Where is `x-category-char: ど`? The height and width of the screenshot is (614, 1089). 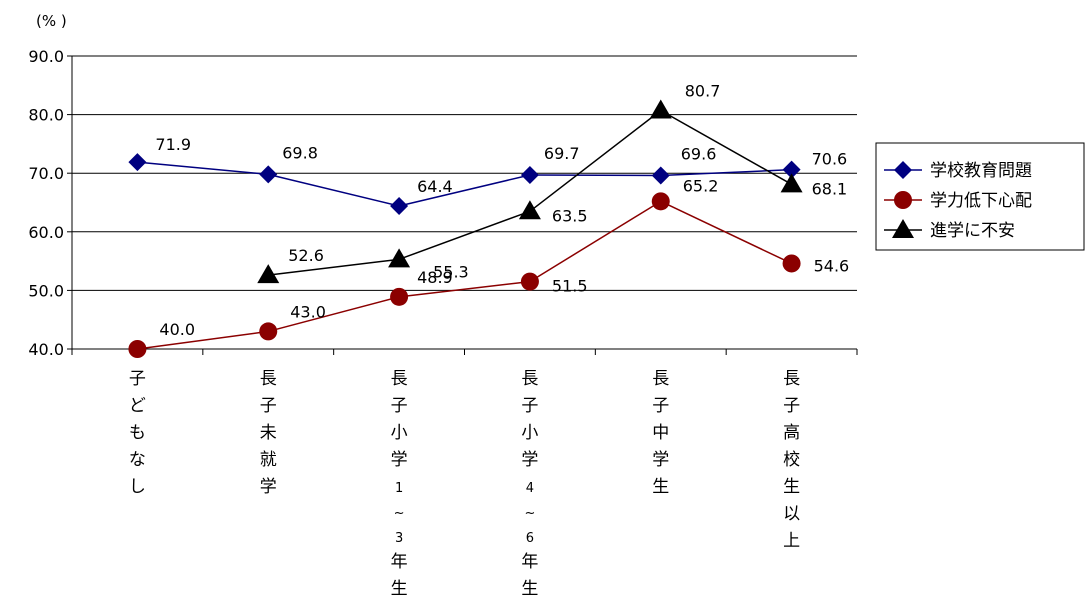 x-category-char: ど is located at coordinates (137, 406).